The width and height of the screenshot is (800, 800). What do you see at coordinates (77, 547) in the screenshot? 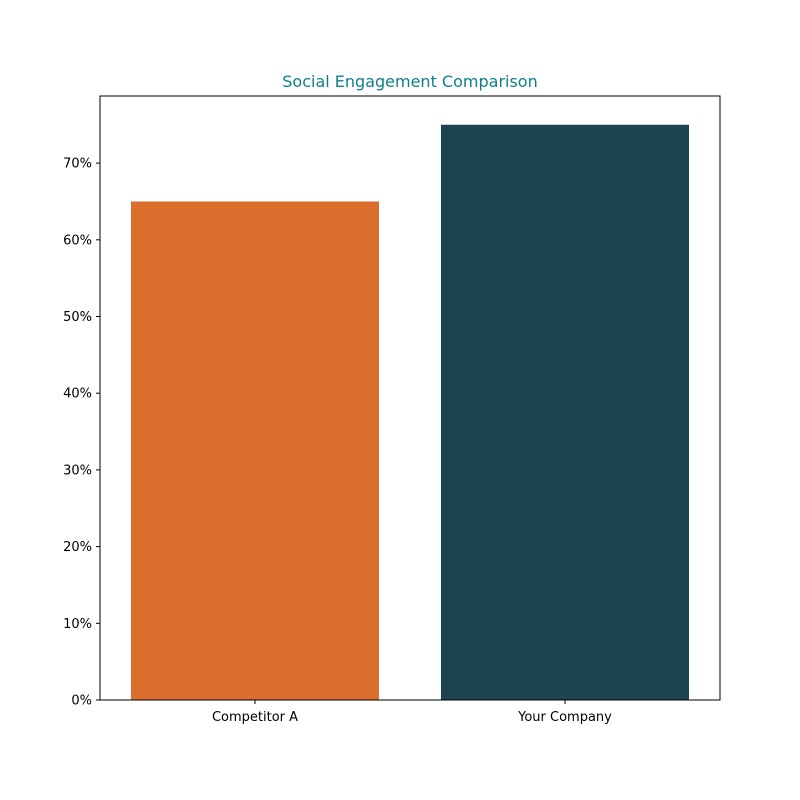
I see `y-tick-label: 20%` at bounding box center [77, 547].